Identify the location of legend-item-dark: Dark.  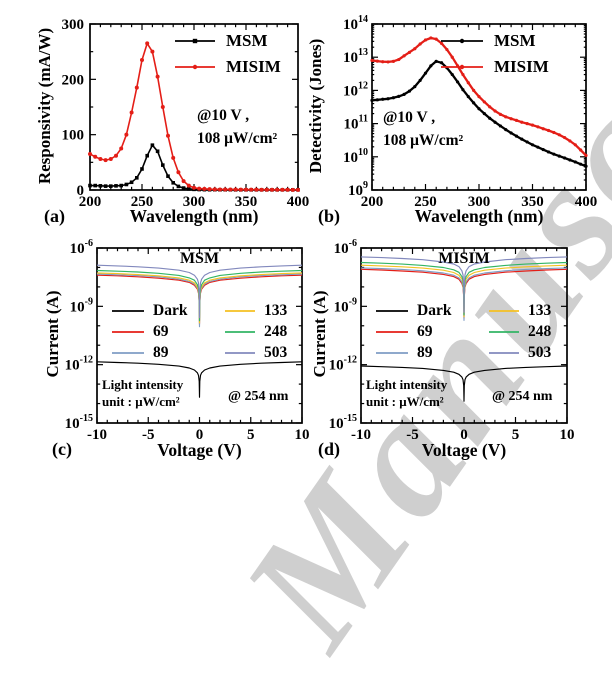
(413, 310).